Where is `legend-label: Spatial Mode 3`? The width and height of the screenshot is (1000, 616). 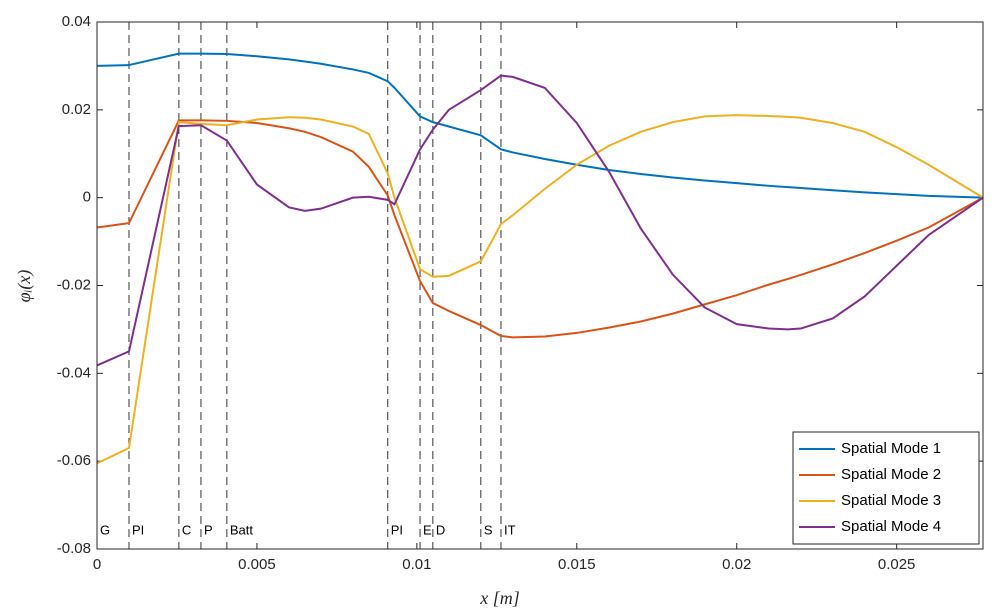 legend-label: Spatial Mode 3 is located at coordinates (891, 500).